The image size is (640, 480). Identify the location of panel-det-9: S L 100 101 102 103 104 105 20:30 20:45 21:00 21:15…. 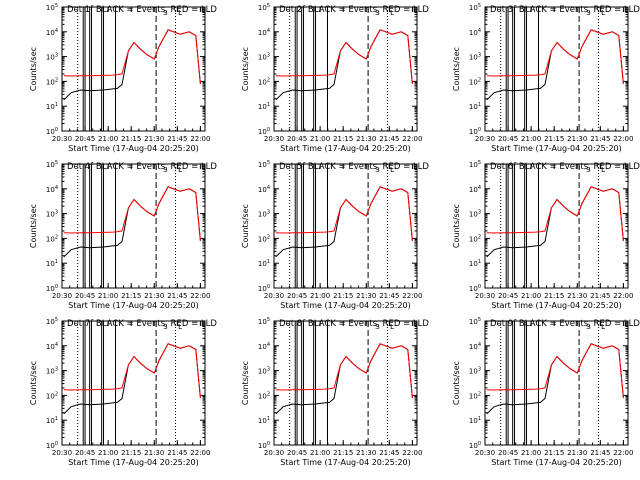
(546, 392).